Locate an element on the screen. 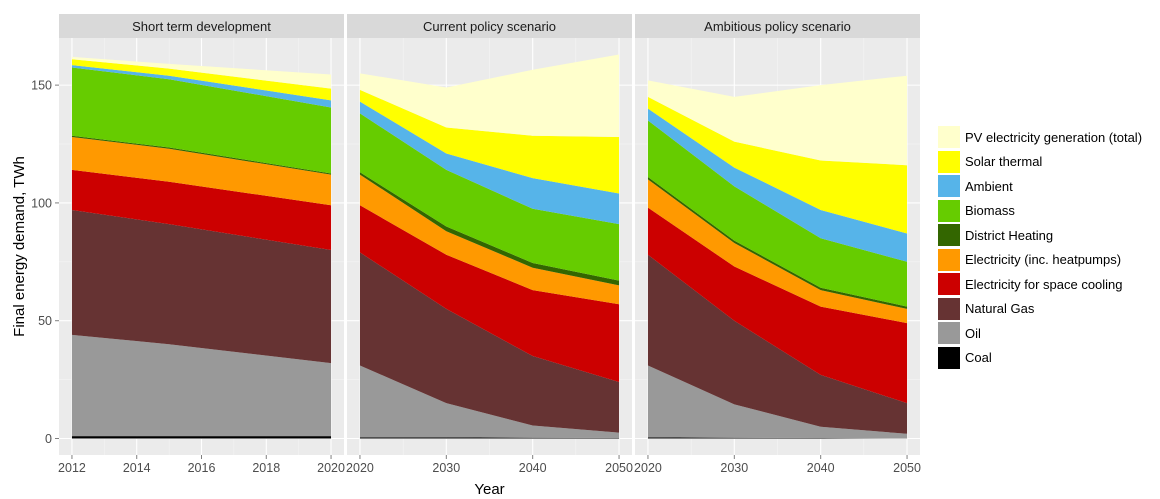 This screenshot has width=1160, height=499. legend-label: Biomass is located at coordinates (990, 211).